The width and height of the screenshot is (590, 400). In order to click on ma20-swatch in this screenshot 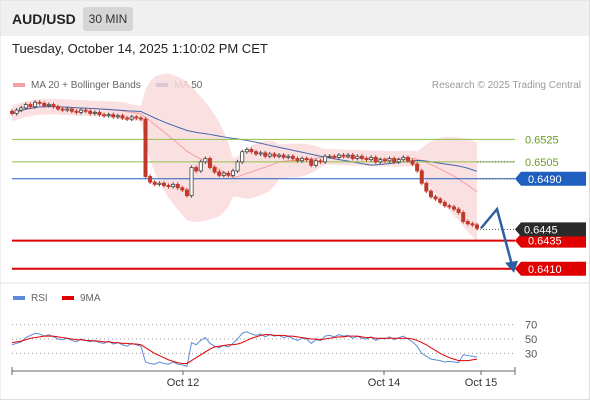, I will do `click(19, 85)`.